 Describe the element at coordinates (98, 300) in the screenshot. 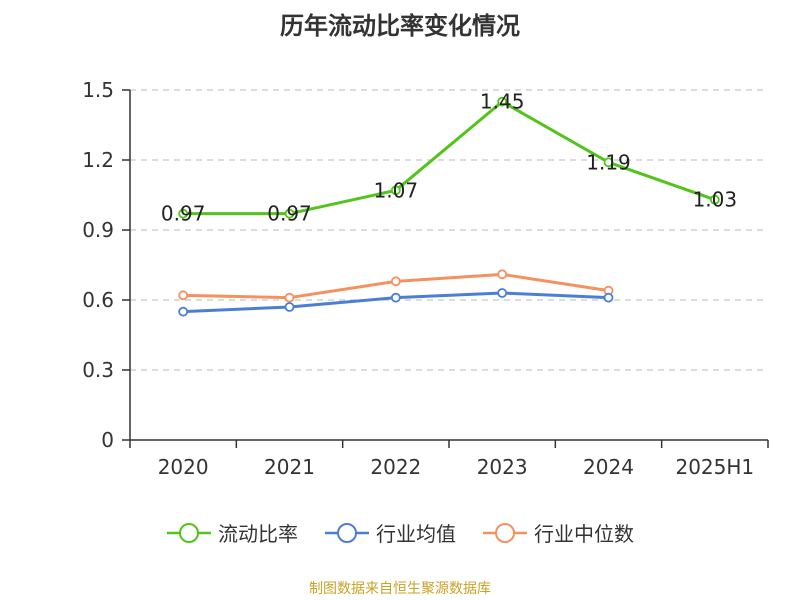

I see `y-tick-label: 0.6` at that location.